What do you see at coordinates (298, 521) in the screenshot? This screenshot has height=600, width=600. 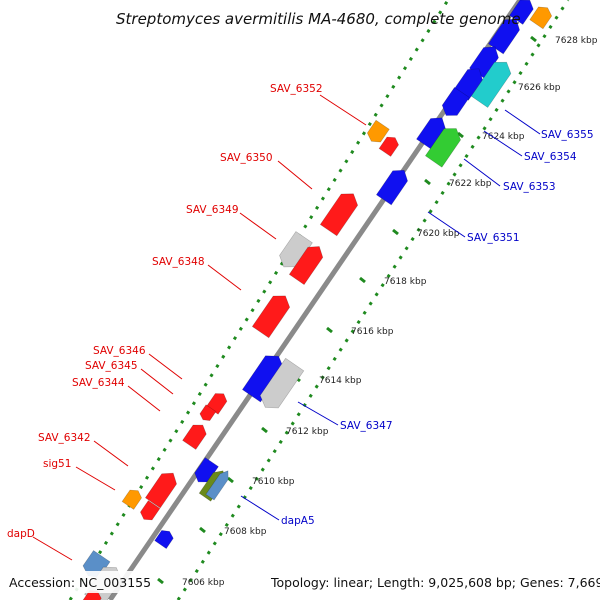 I see `gene-label: dapA5` at bounding box center [298, 521].